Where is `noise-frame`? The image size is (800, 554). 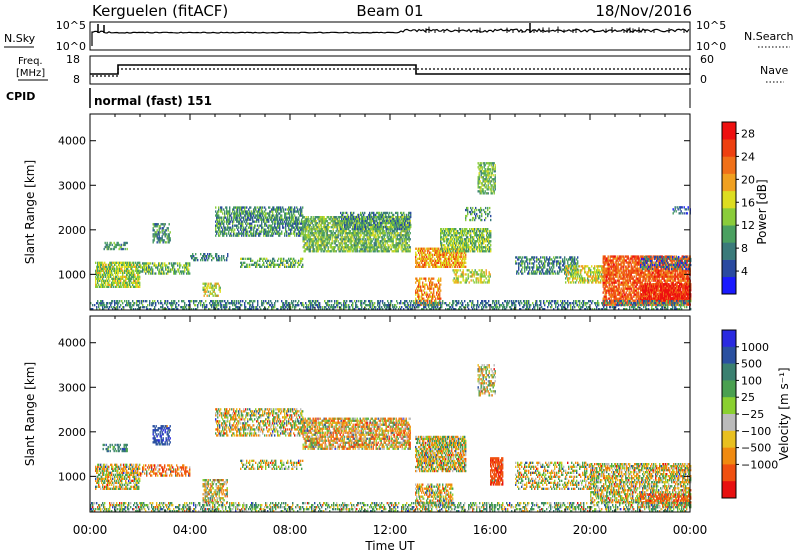
noise-frame is located at coordinates (390, 36).